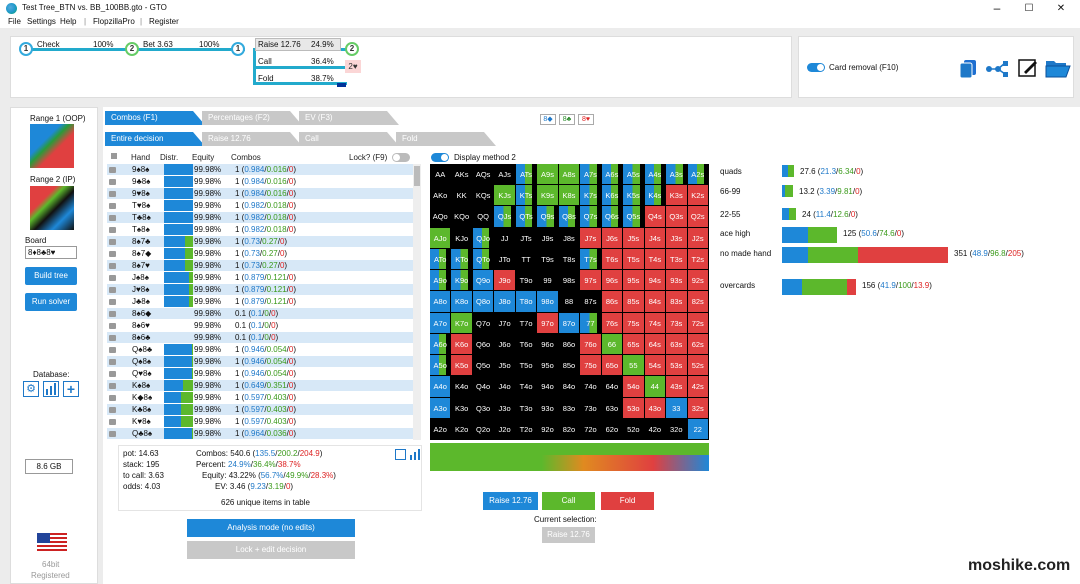  What do you see at coordinates (1029, 8) in the screenshot?
I see `maximize-button: ☐` at bounding box center [1029, 8].